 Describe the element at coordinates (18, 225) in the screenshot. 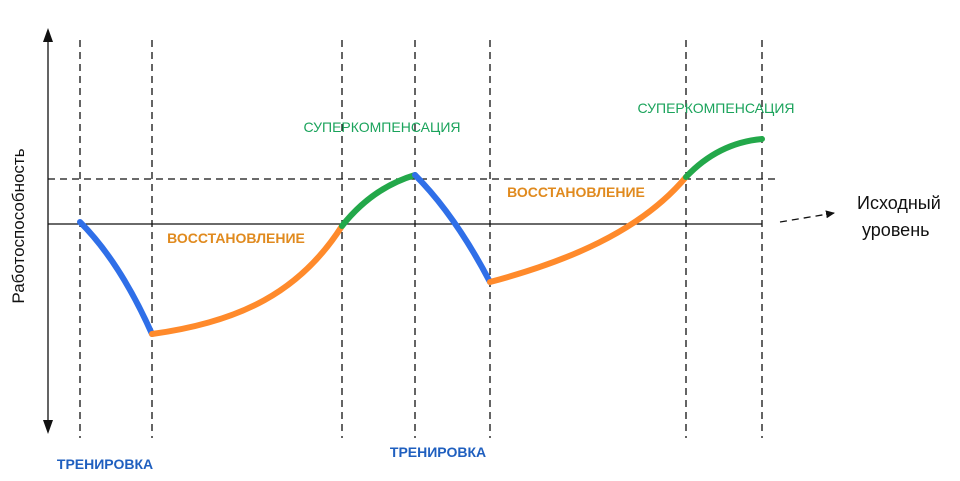

I see `y-axis-label: Работоспособность` at that location.